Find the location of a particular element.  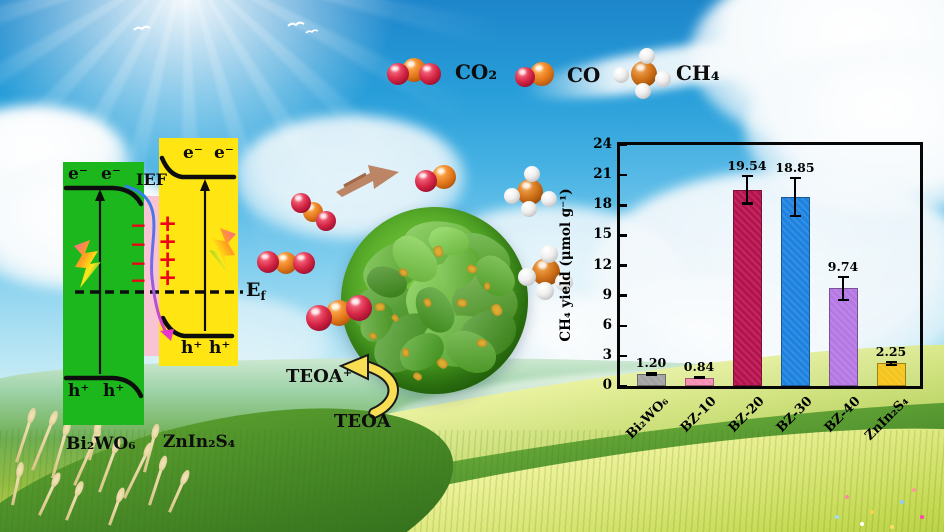

chart-y-axis-label: CH₄ yield (μmol g⁻¹) is located at coordinates (566, 265).